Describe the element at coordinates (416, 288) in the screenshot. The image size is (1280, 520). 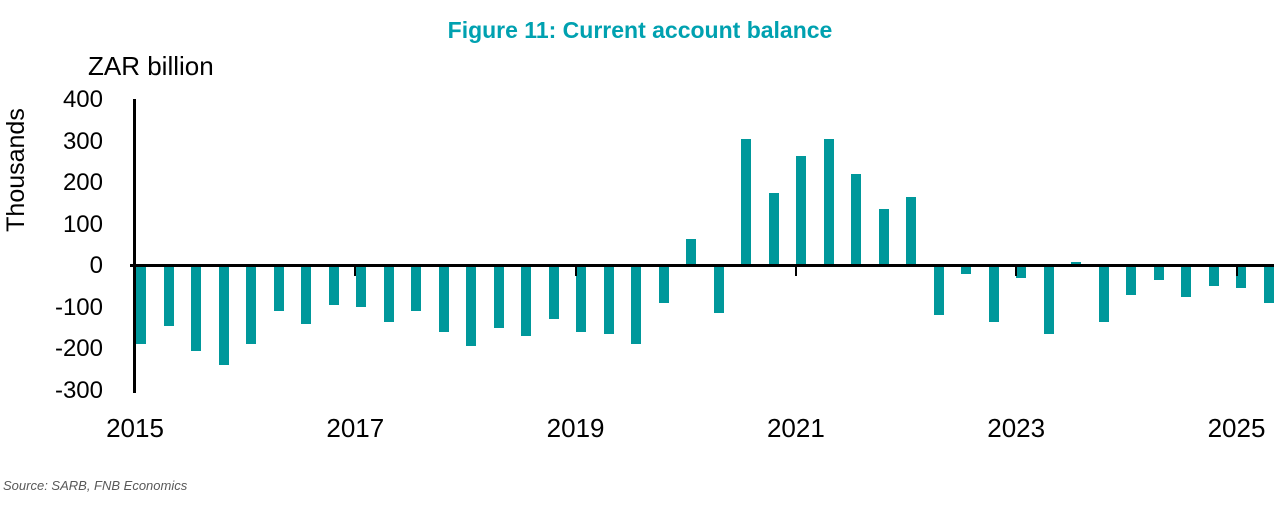
I see `bar-2017-q3` at that location.